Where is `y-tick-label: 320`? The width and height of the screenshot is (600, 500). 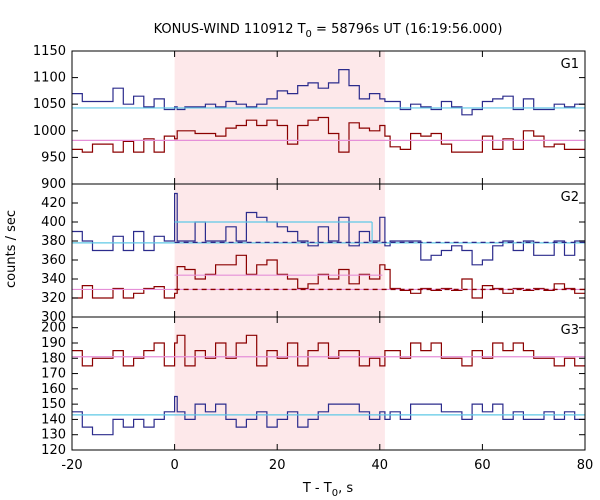 y-tick-label: 320 is located at coordinates (53, 298).